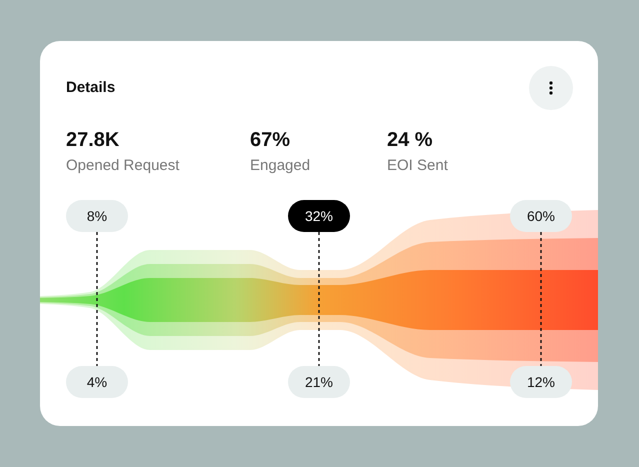  Describe the element at coordinates (541, 216) in the screenshot. I see `data-label: 60%` at that location.